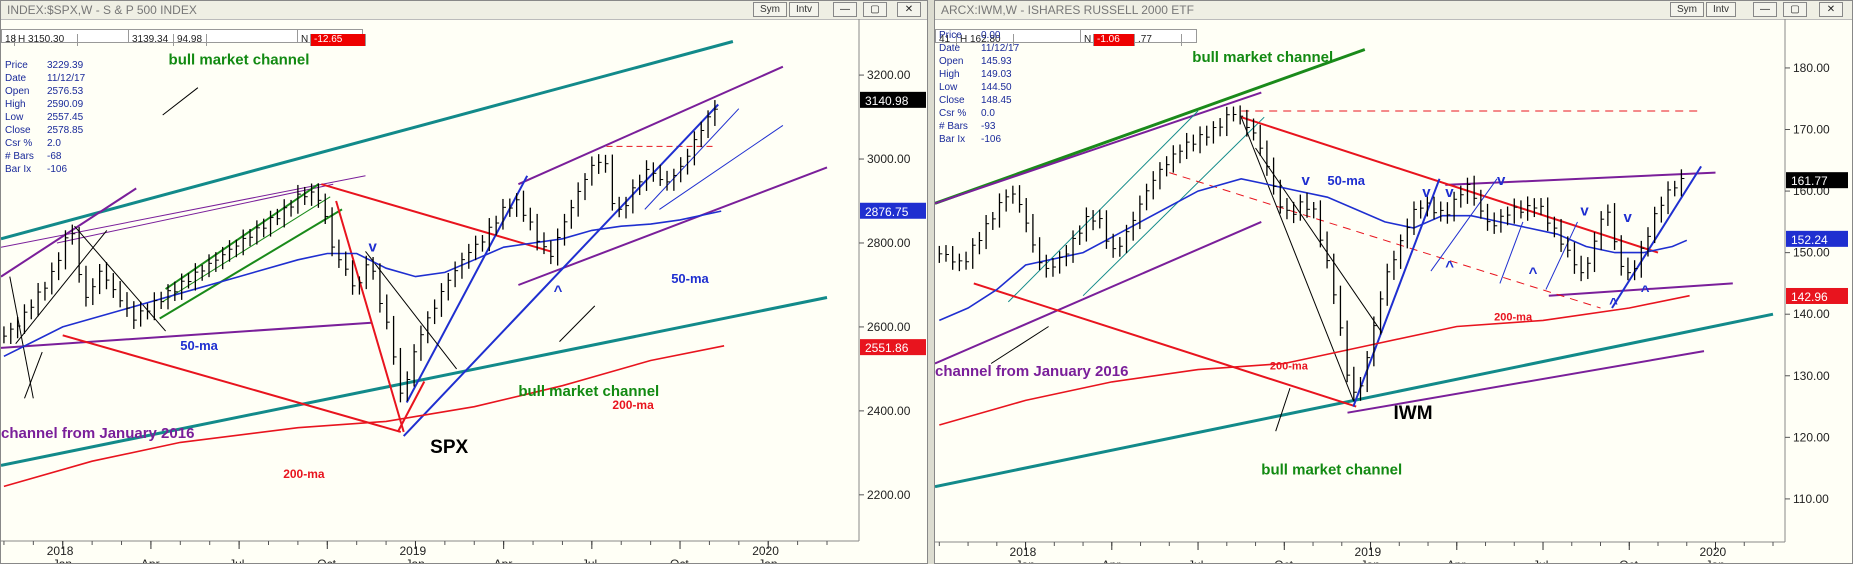 Image resolution: width=1853 pixels, height=564 pixels. What do you see at coordinates (46, 40) in the screenshot?
I see `spx-ohlc-cell: H 3150.30` at bounding box center [46, 40].